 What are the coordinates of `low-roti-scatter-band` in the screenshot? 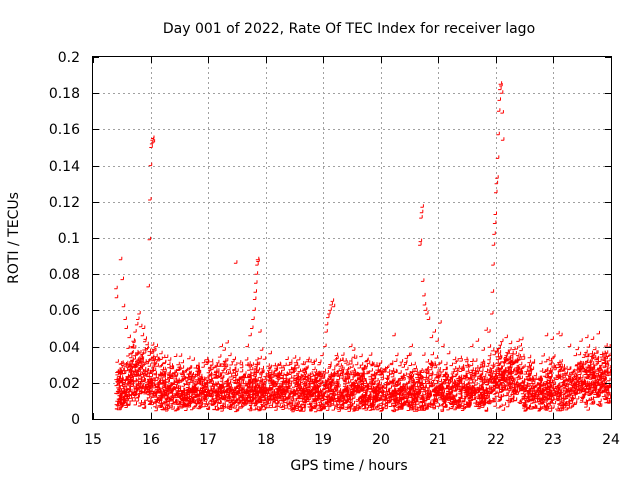 It's located at (363, 374).